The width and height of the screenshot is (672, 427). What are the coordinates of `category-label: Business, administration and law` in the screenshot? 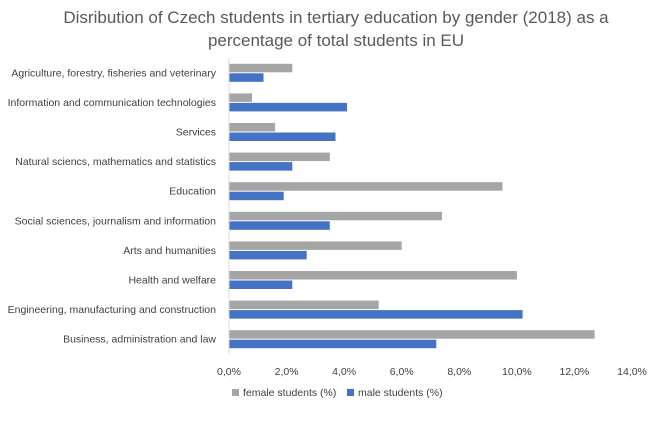 It's located at (139, 340).